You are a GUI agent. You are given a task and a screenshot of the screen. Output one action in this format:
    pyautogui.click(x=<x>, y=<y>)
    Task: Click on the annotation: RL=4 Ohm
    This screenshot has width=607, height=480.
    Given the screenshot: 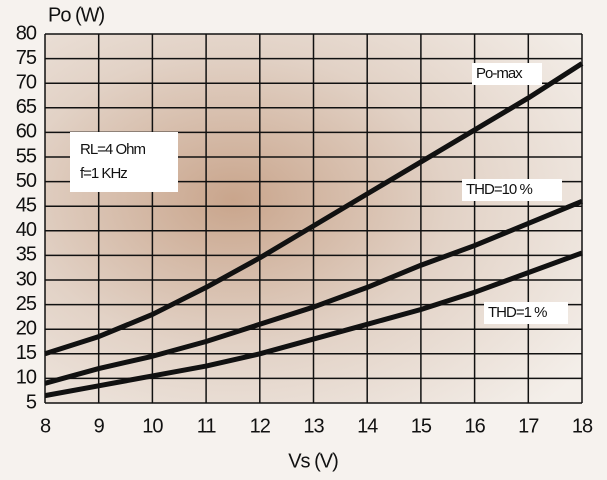 What is the action you would take?
    pyautogui.click(x=112, y=149)
    